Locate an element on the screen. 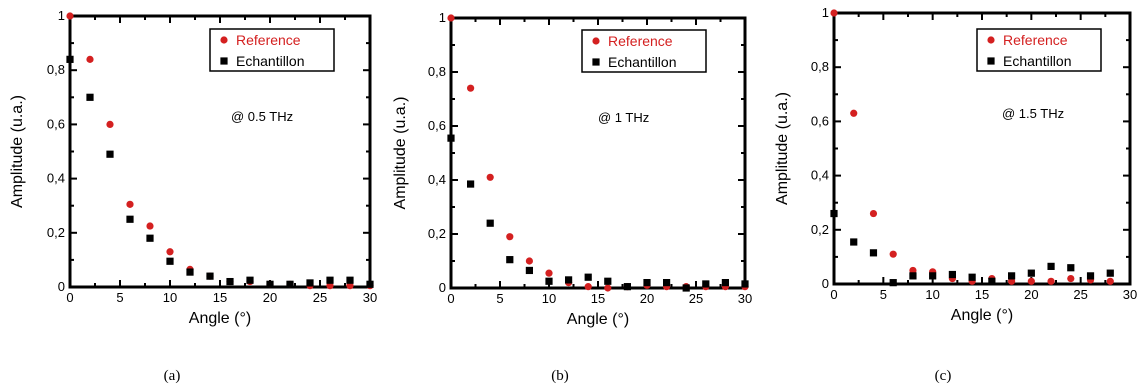 The height and width of the screenshot is (392, 1146). y-tick-label: 0,4 is located at coordinates (820, 175).